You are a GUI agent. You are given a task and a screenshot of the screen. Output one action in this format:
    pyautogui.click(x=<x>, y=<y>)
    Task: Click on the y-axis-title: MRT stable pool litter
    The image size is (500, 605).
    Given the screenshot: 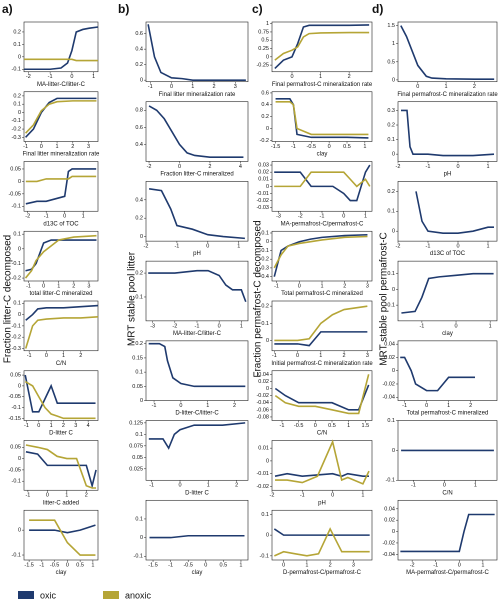 What is the action you would take?
    pyautogui.click(x=132, y=298)
    